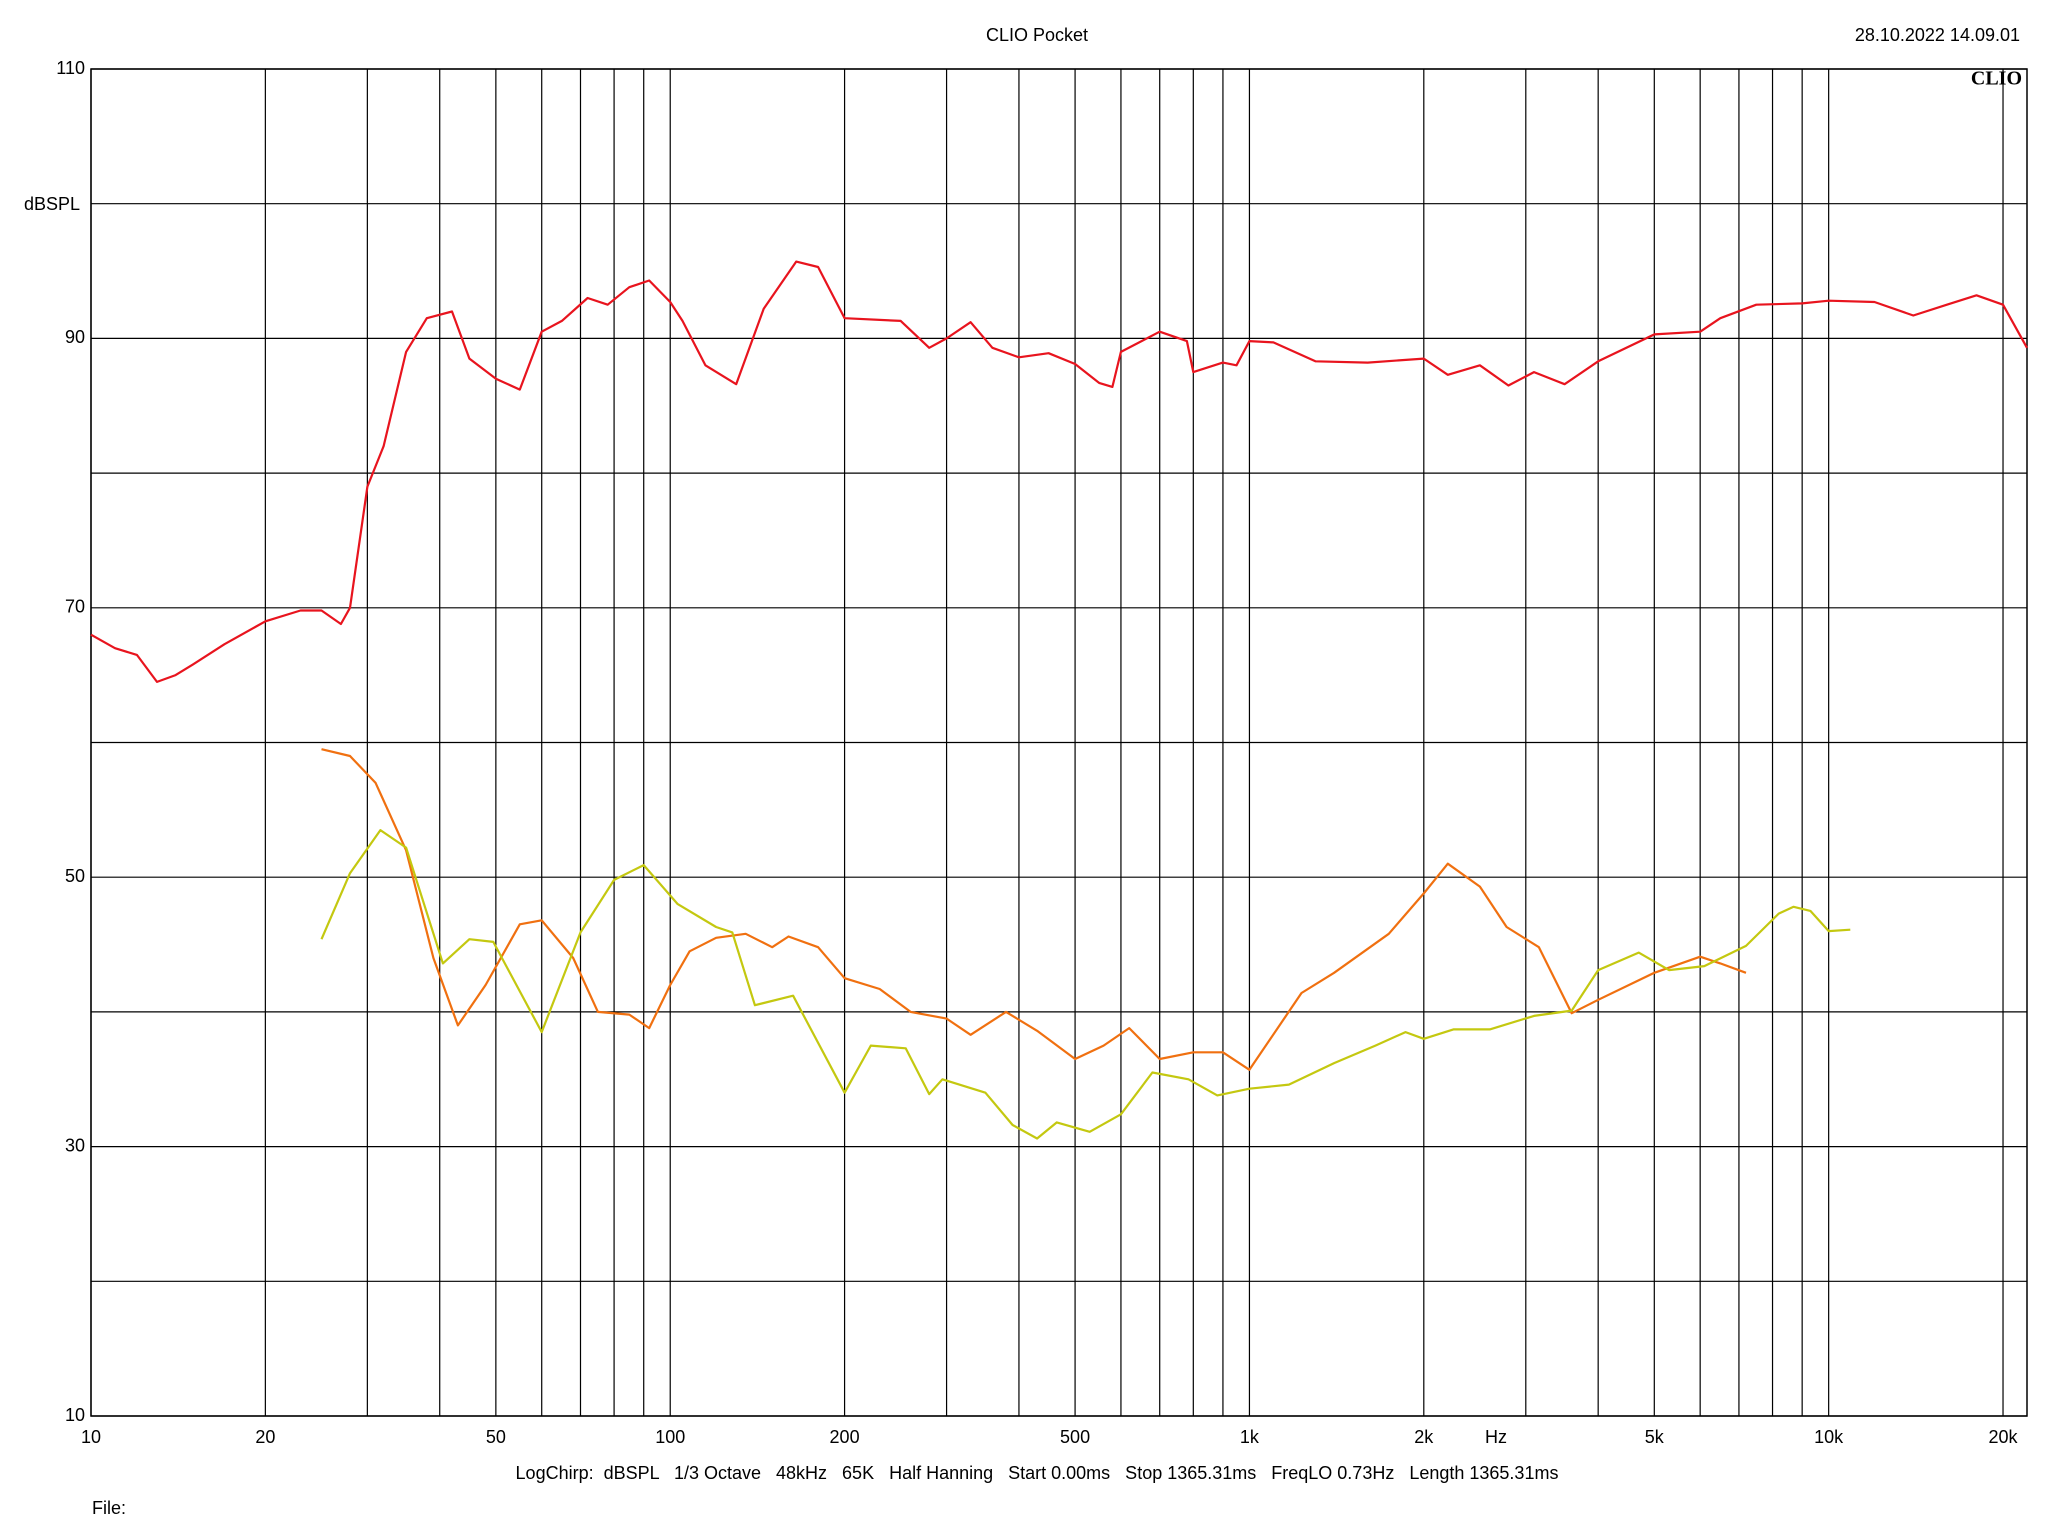 This screenshot has height=1536, width=2048. I want to click on x-tick-label: 5k, so click(1655, 1437).